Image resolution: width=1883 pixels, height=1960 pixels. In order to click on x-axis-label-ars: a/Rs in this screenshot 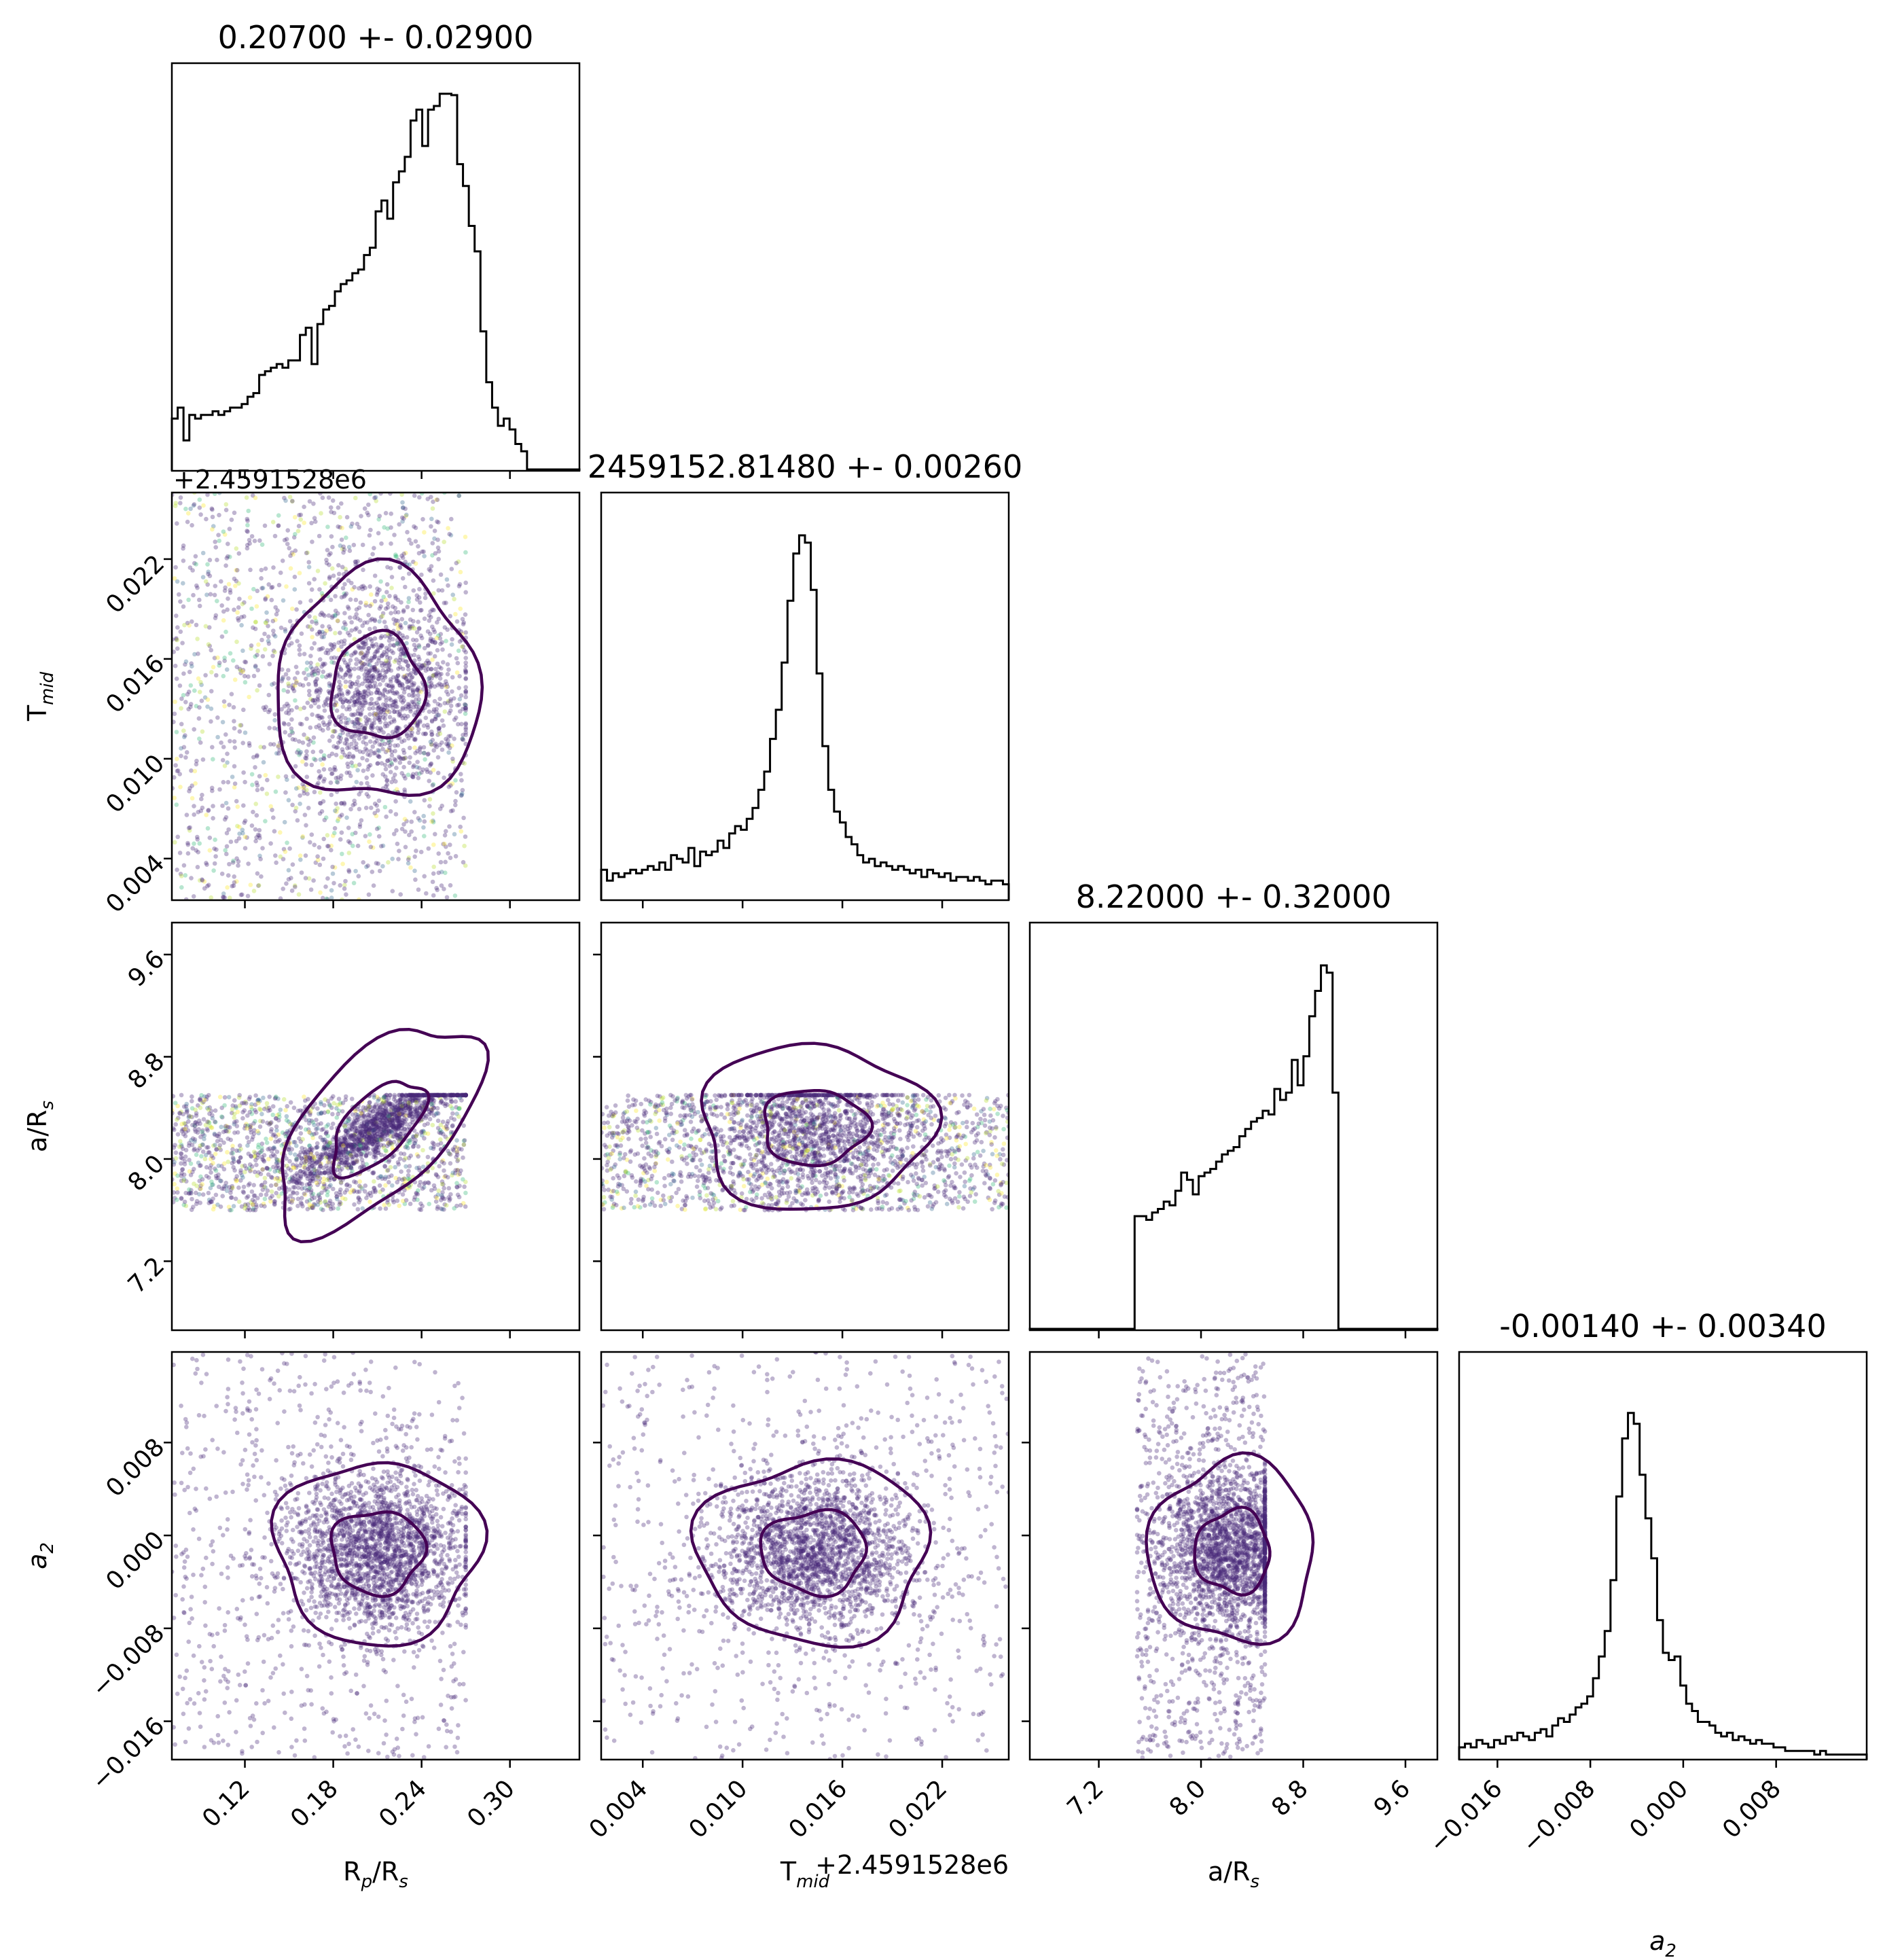, I will do `click(1233, 1875)`.